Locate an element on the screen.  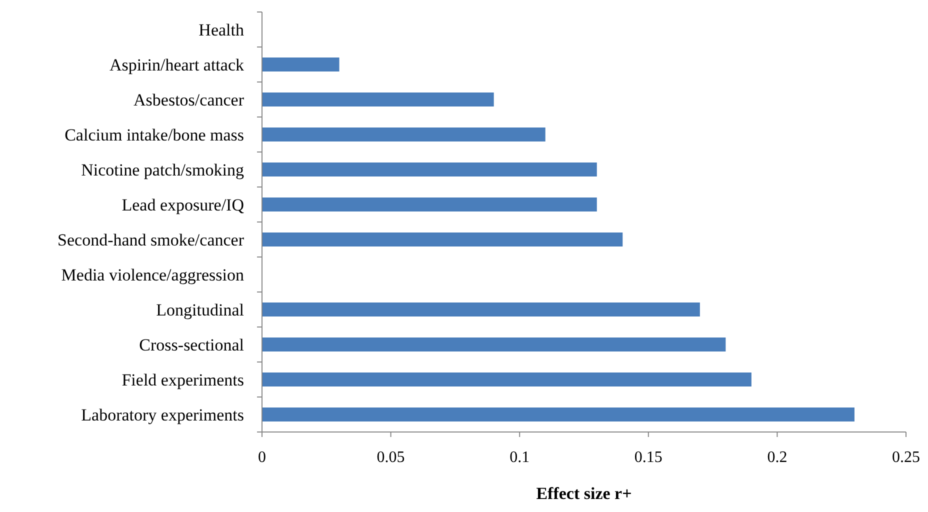
y-tick-label: Lead exposure/IQ is located at coordinates (183, 204).